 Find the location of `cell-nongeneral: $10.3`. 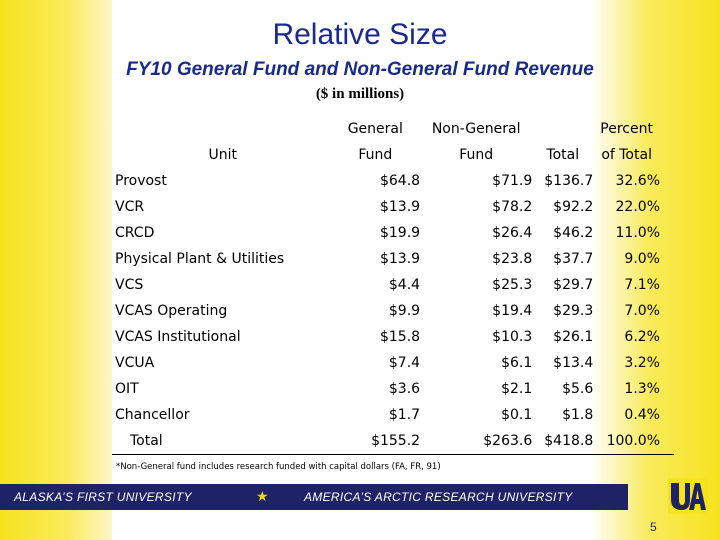

cell-nongeneral: $10.3 is located at coordinates (512, 337).